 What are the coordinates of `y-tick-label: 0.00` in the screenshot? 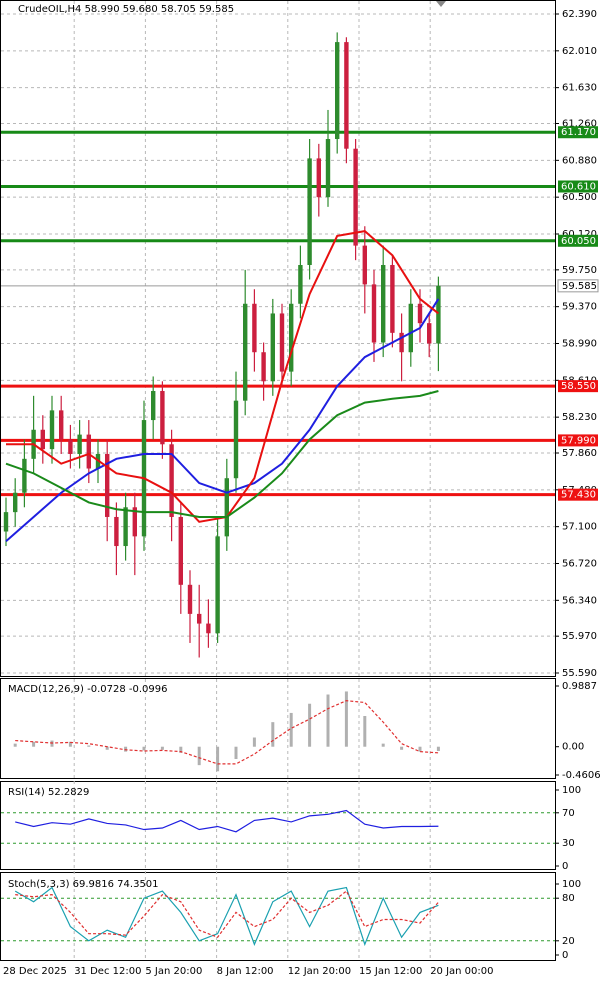 It's located at (573, 747).